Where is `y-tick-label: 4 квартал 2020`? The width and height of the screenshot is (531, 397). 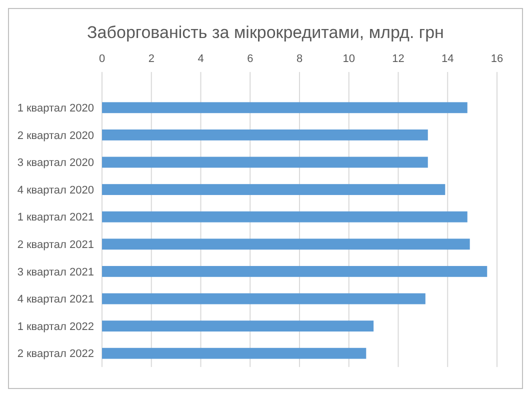
y-tick-label: 4 квартал 2020 is located at coordinates (55, 190).